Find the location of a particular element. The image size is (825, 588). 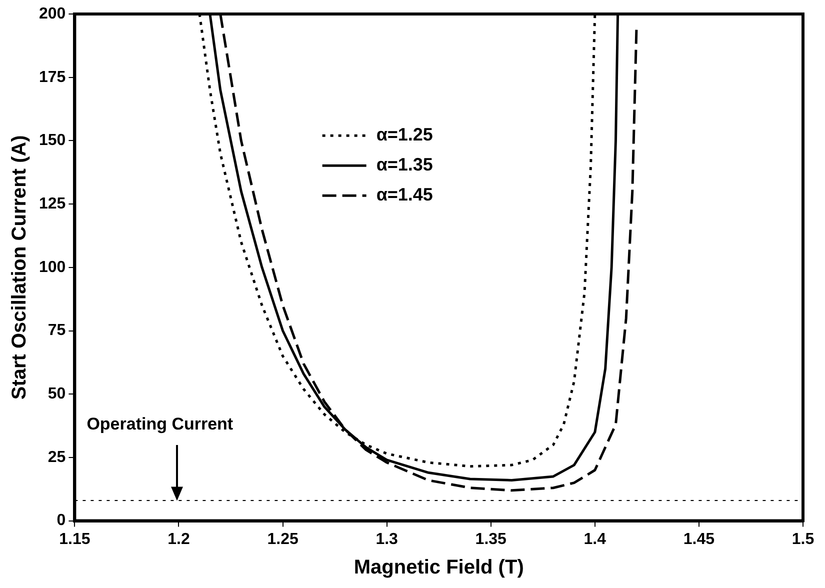

x-tick-label: 1.45 is located at coordinates (699, 539).